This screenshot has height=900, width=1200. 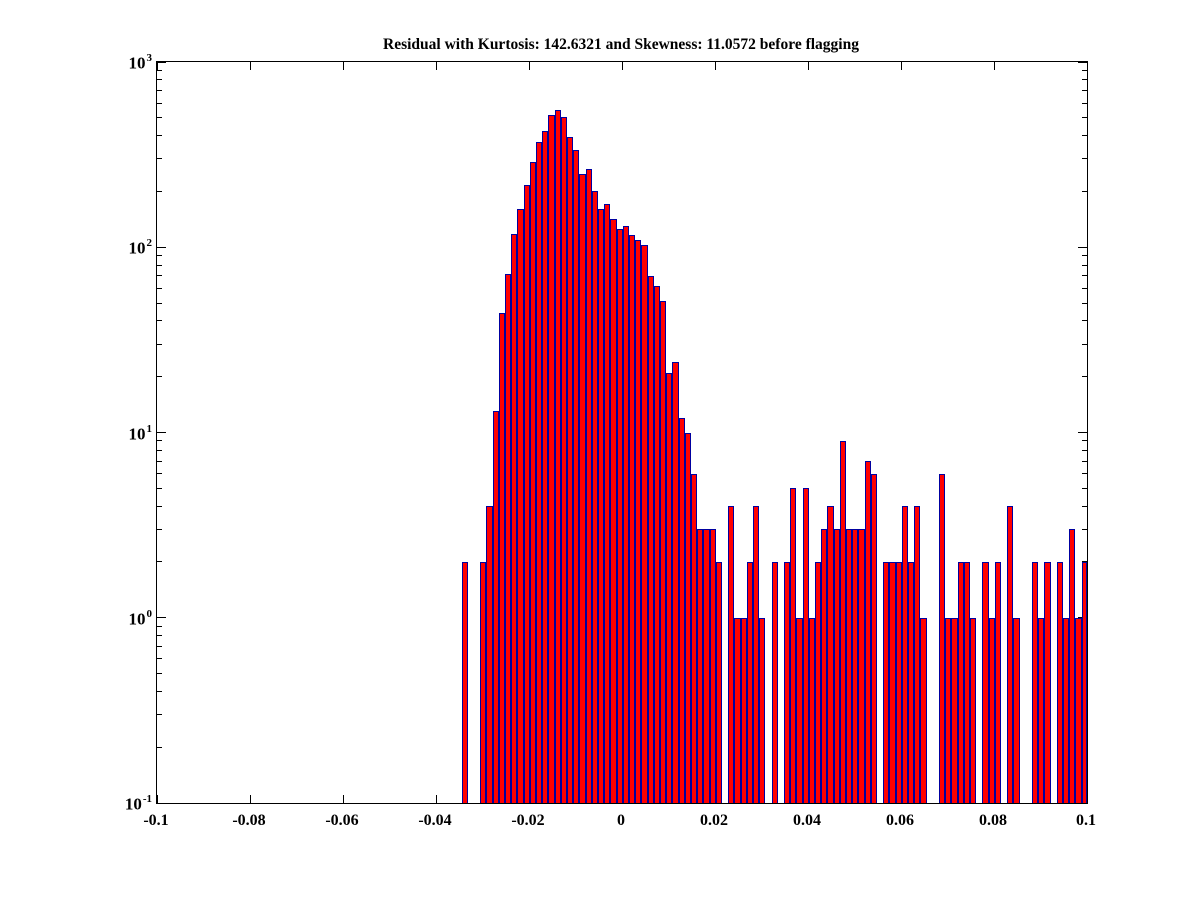 What do you see at coordinates (76, 617) in the screenshot?
I see `y-tick-label: 100` at bounding box center [76, 617].